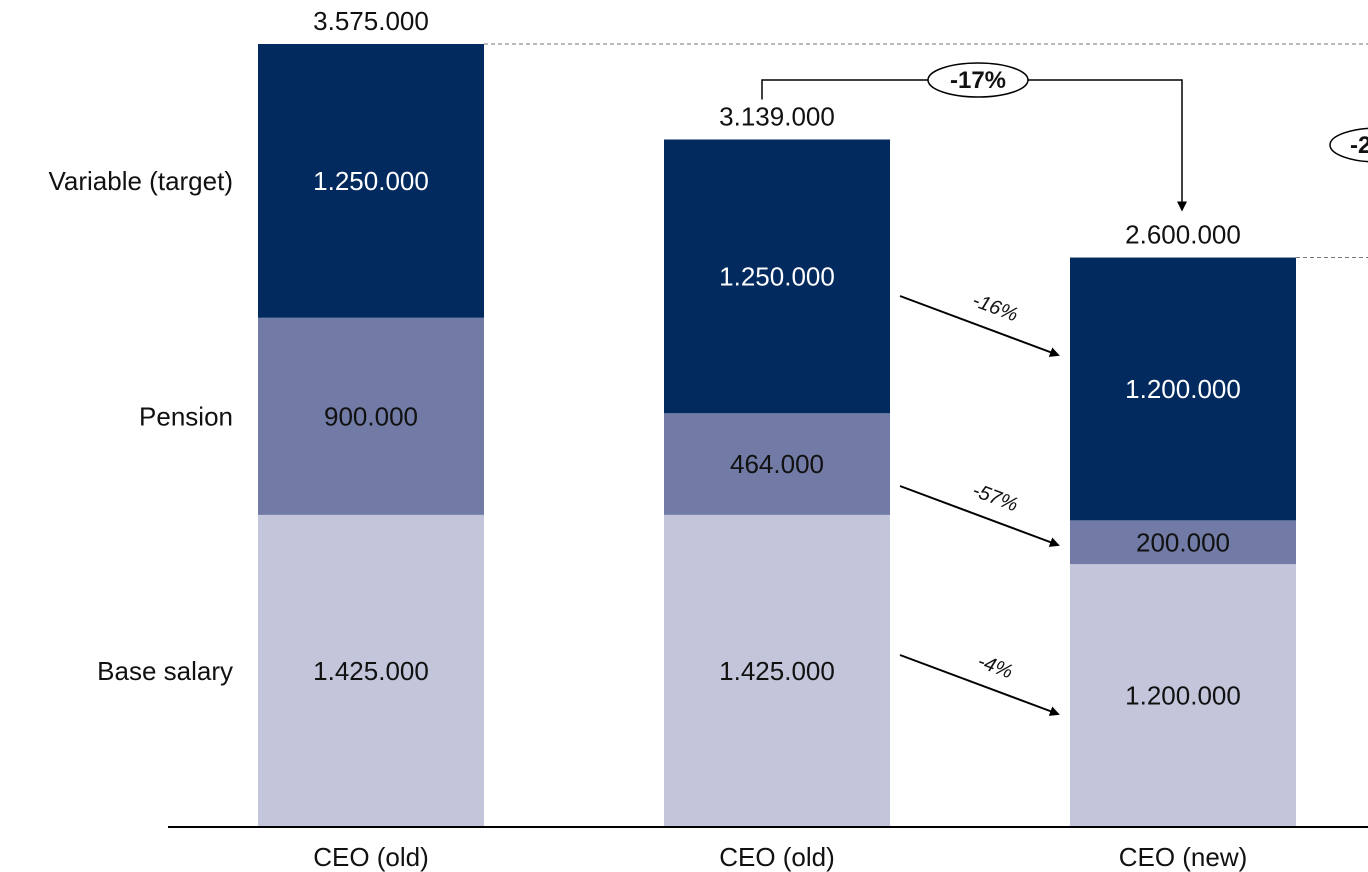  Describe the element at coordinates (165, 671) in the screenshot. I see `row-label-base-salary: Base salary` at that location.